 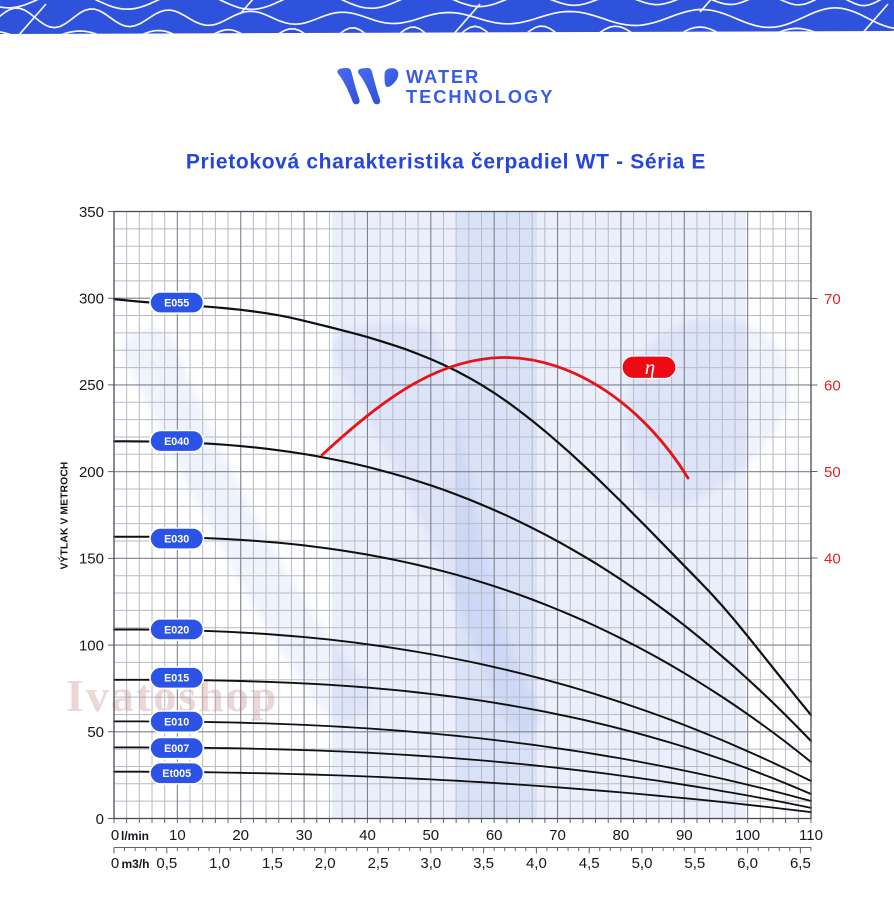 I want to click on svg-text: 10, so click(x=177, y=835).